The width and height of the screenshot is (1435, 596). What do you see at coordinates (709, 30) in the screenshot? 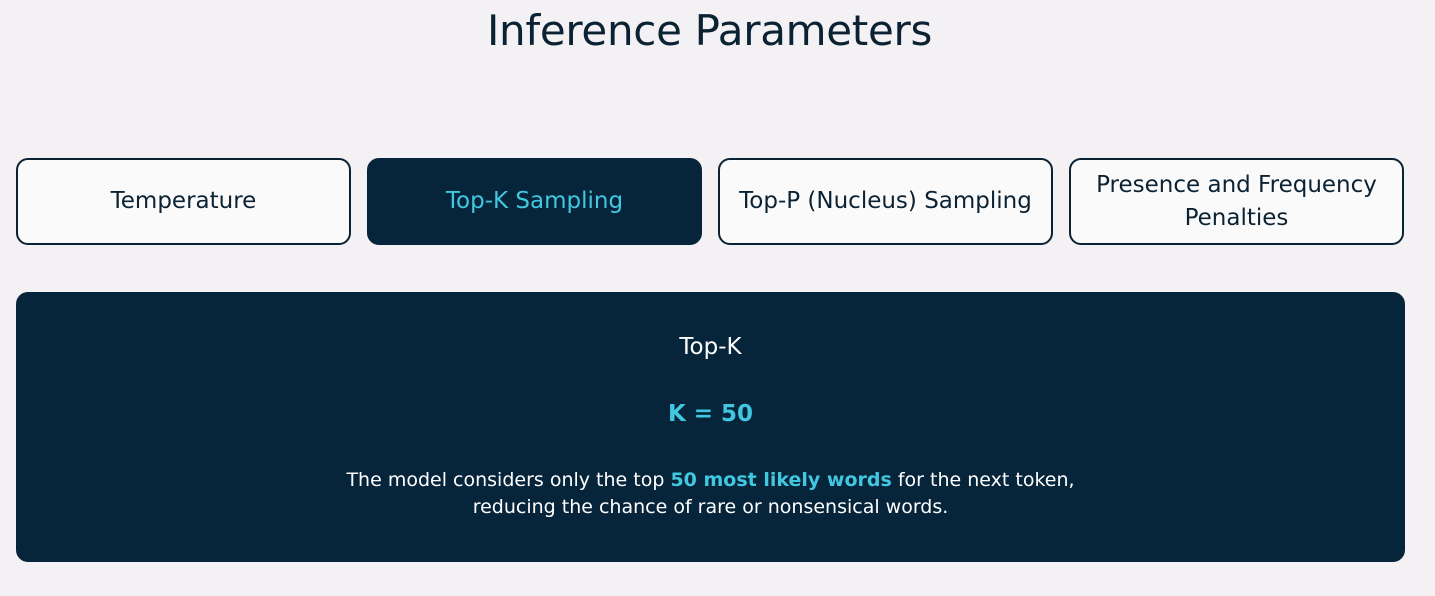
I see `page-title: Inference Parameters` at bounding box center [709, 30].